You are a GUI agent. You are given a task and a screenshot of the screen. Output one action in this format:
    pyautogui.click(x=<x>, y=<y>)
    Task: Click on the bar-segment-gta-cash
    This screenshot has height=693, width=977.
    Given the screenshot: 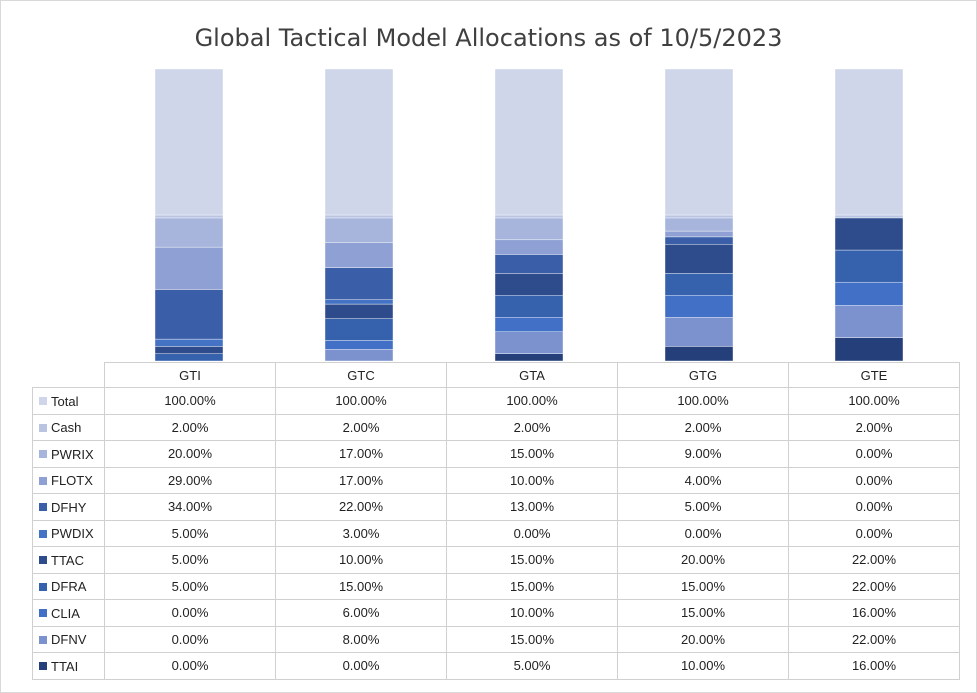 What is the action you would take?
    pyautogui.click(x=529, y=216)
    